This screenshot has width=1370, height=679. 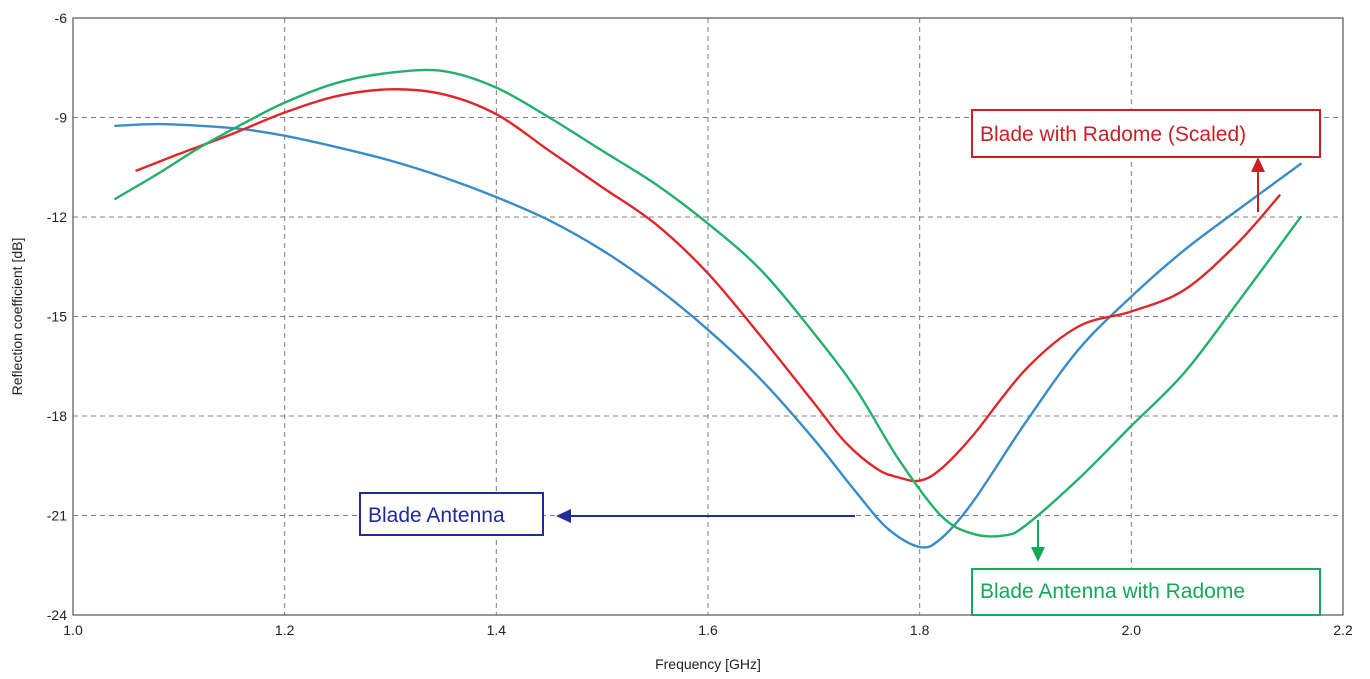 I want to click on y-tick-label: -9, so click(x=61, y=118).